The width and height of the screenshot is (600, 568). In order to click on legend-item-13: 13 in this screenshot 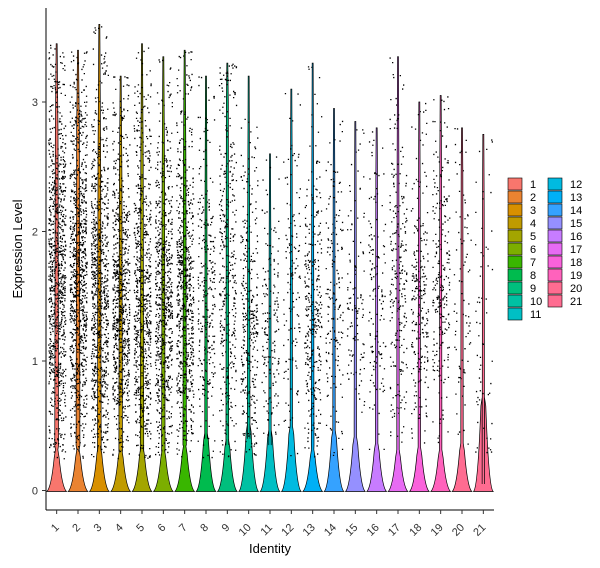, I will do `click(564, 197)`.